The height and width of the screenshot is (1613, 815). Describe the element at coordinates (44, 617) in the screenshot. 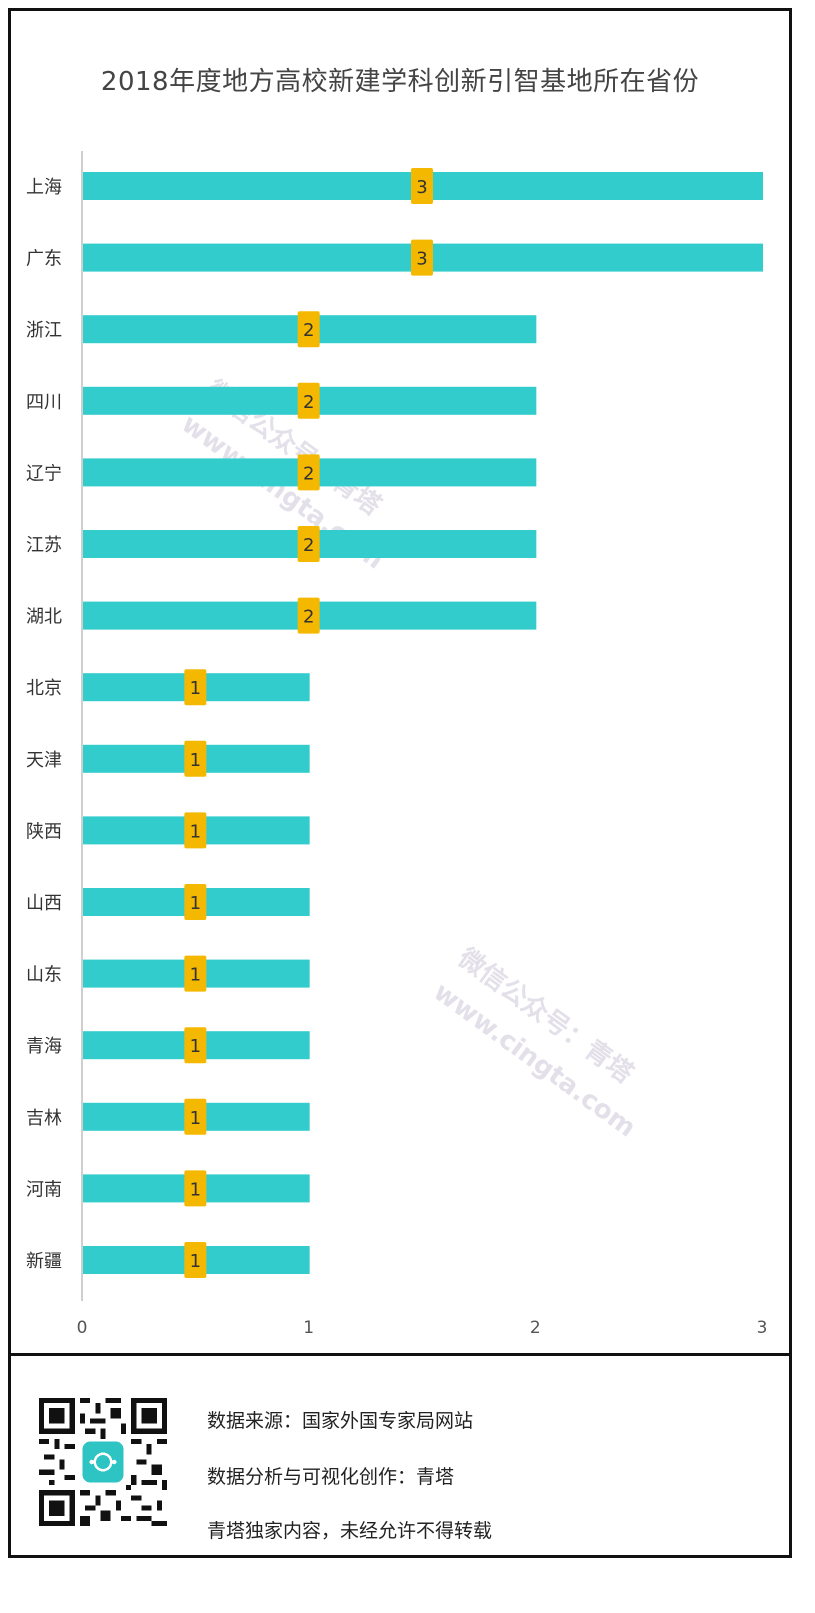

I see `category-label: 湖北` at that location.